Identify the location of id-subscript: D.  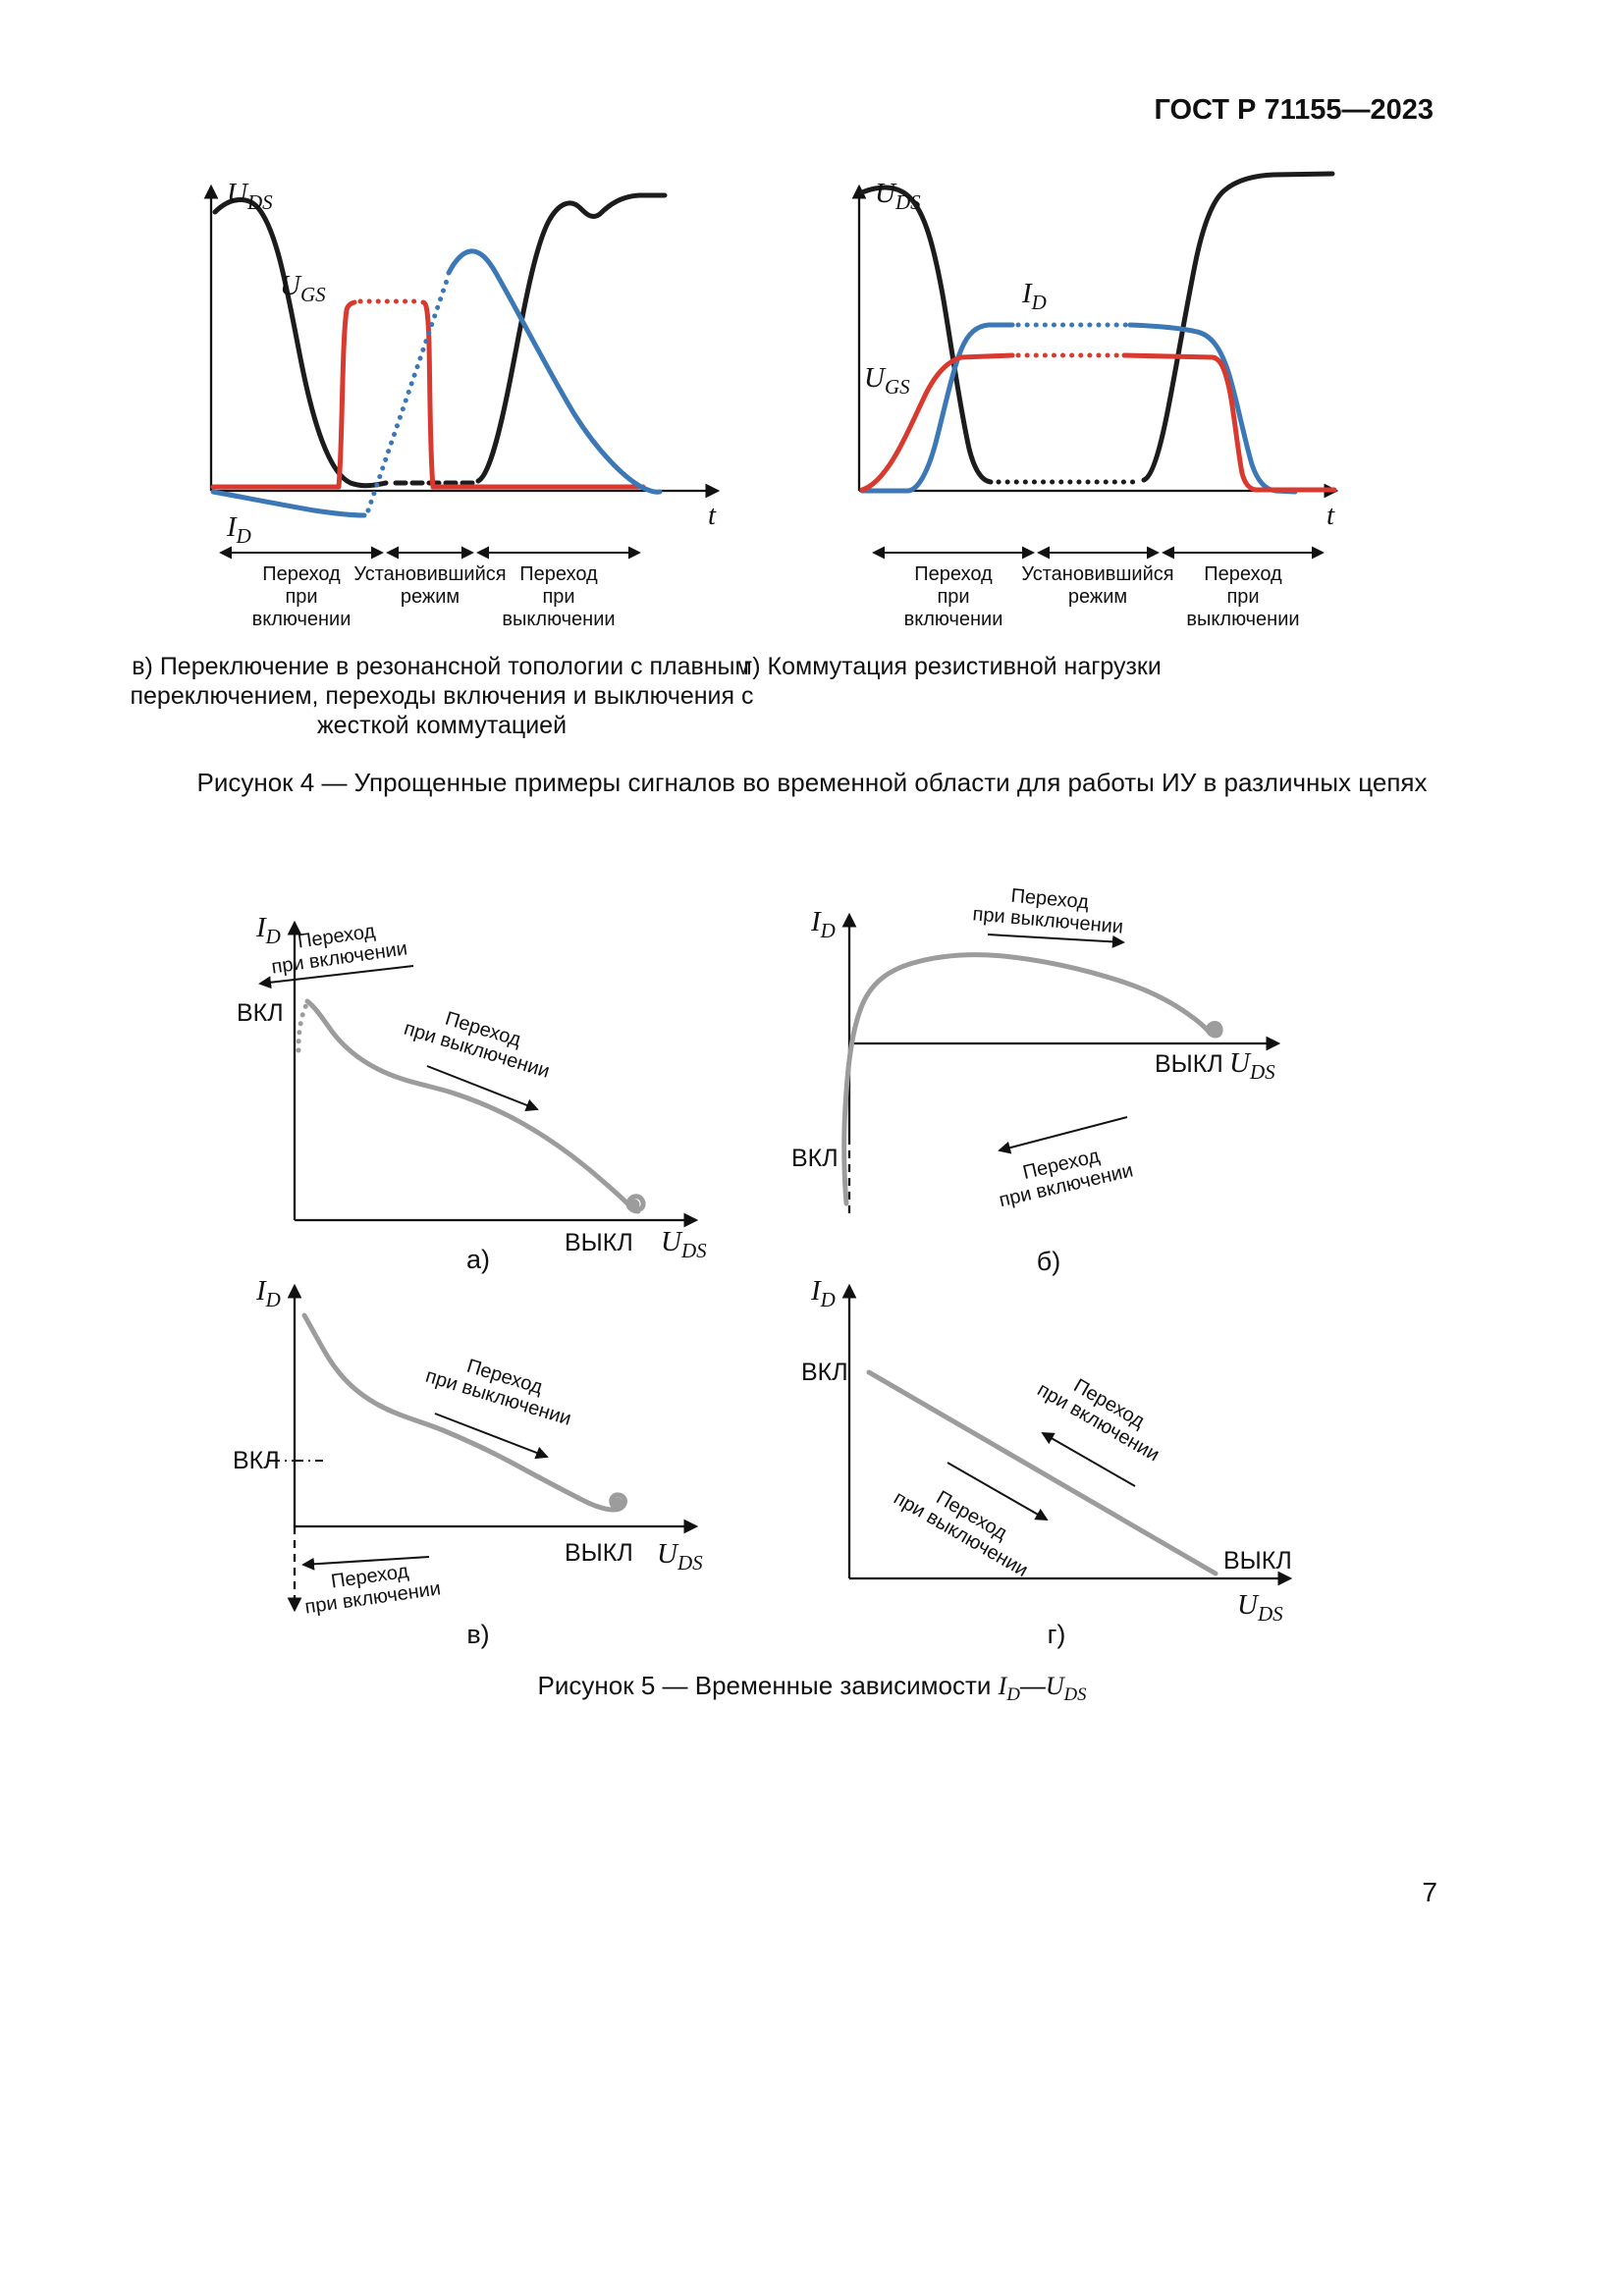
(1013, 1695).